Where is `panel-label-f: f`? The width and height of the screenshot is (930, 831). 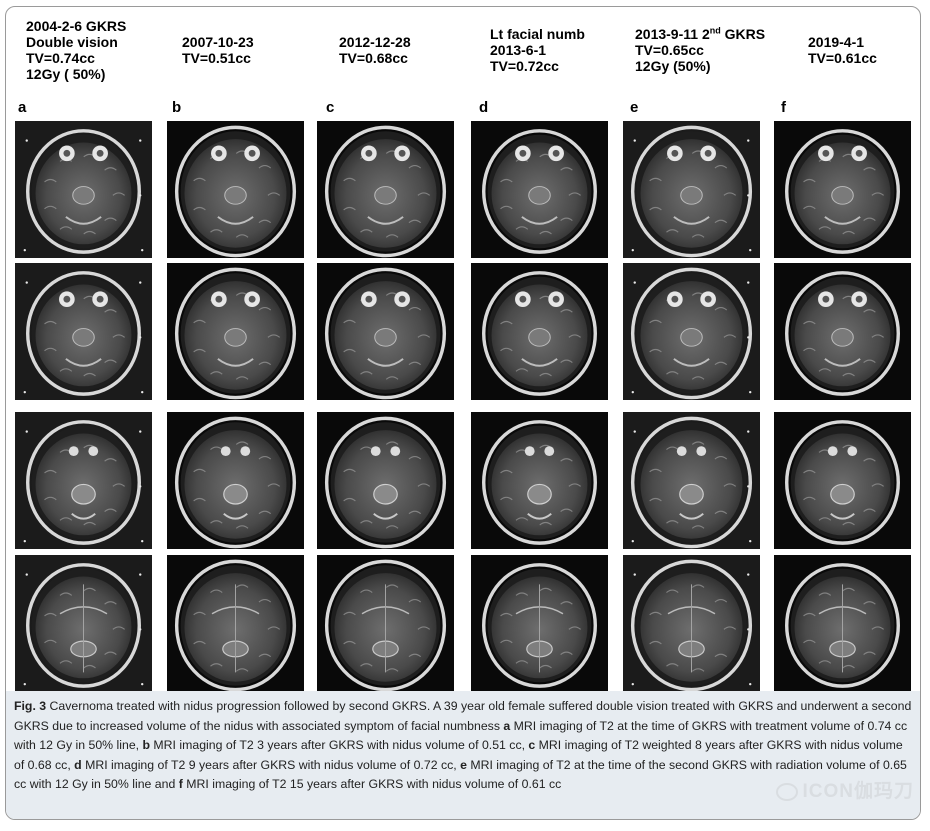
panel-label-f: f is located at coordinates (783, 107).